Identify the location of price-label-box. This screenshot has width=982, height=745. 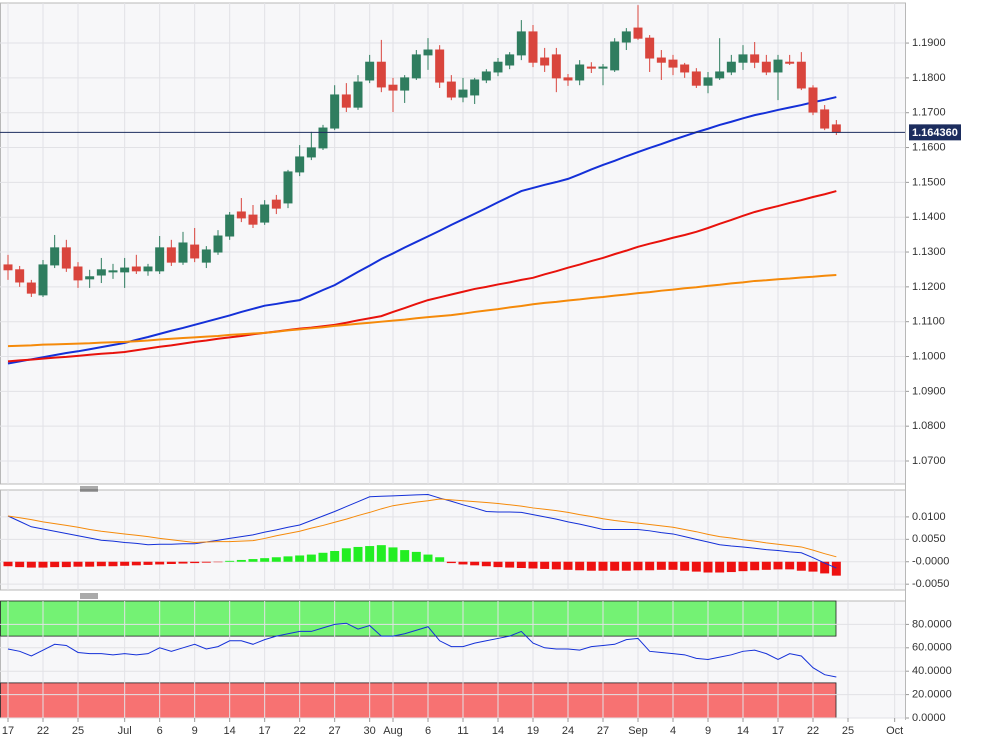
(935, 132).